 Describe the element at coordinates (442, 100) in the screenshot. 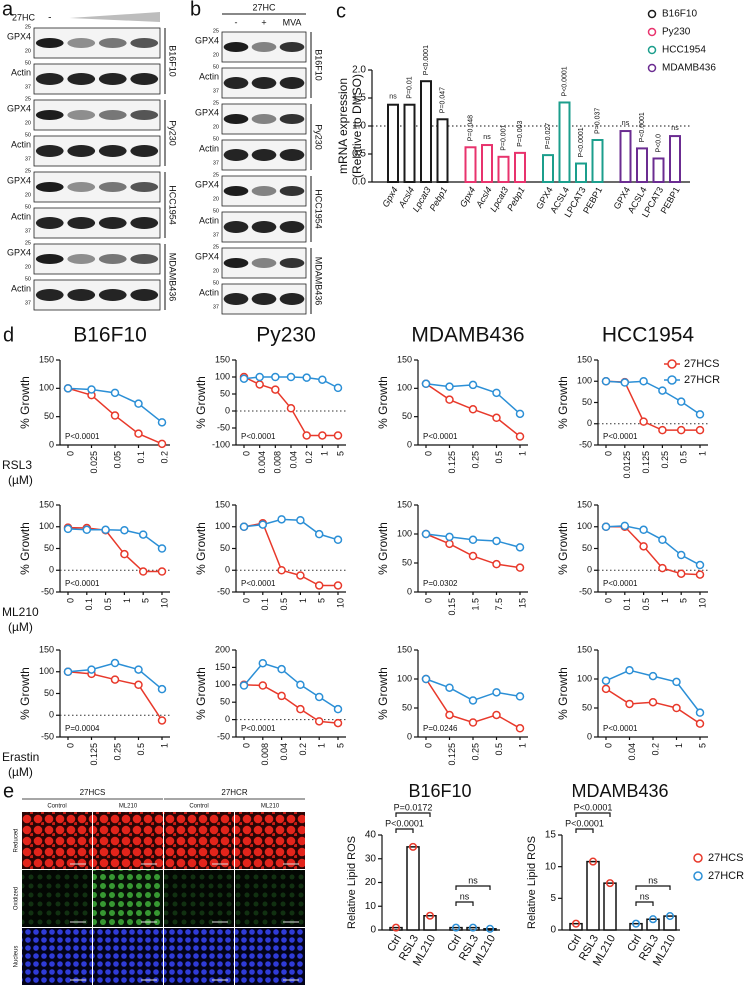

I see `significance-label: P=0.047` at that location.